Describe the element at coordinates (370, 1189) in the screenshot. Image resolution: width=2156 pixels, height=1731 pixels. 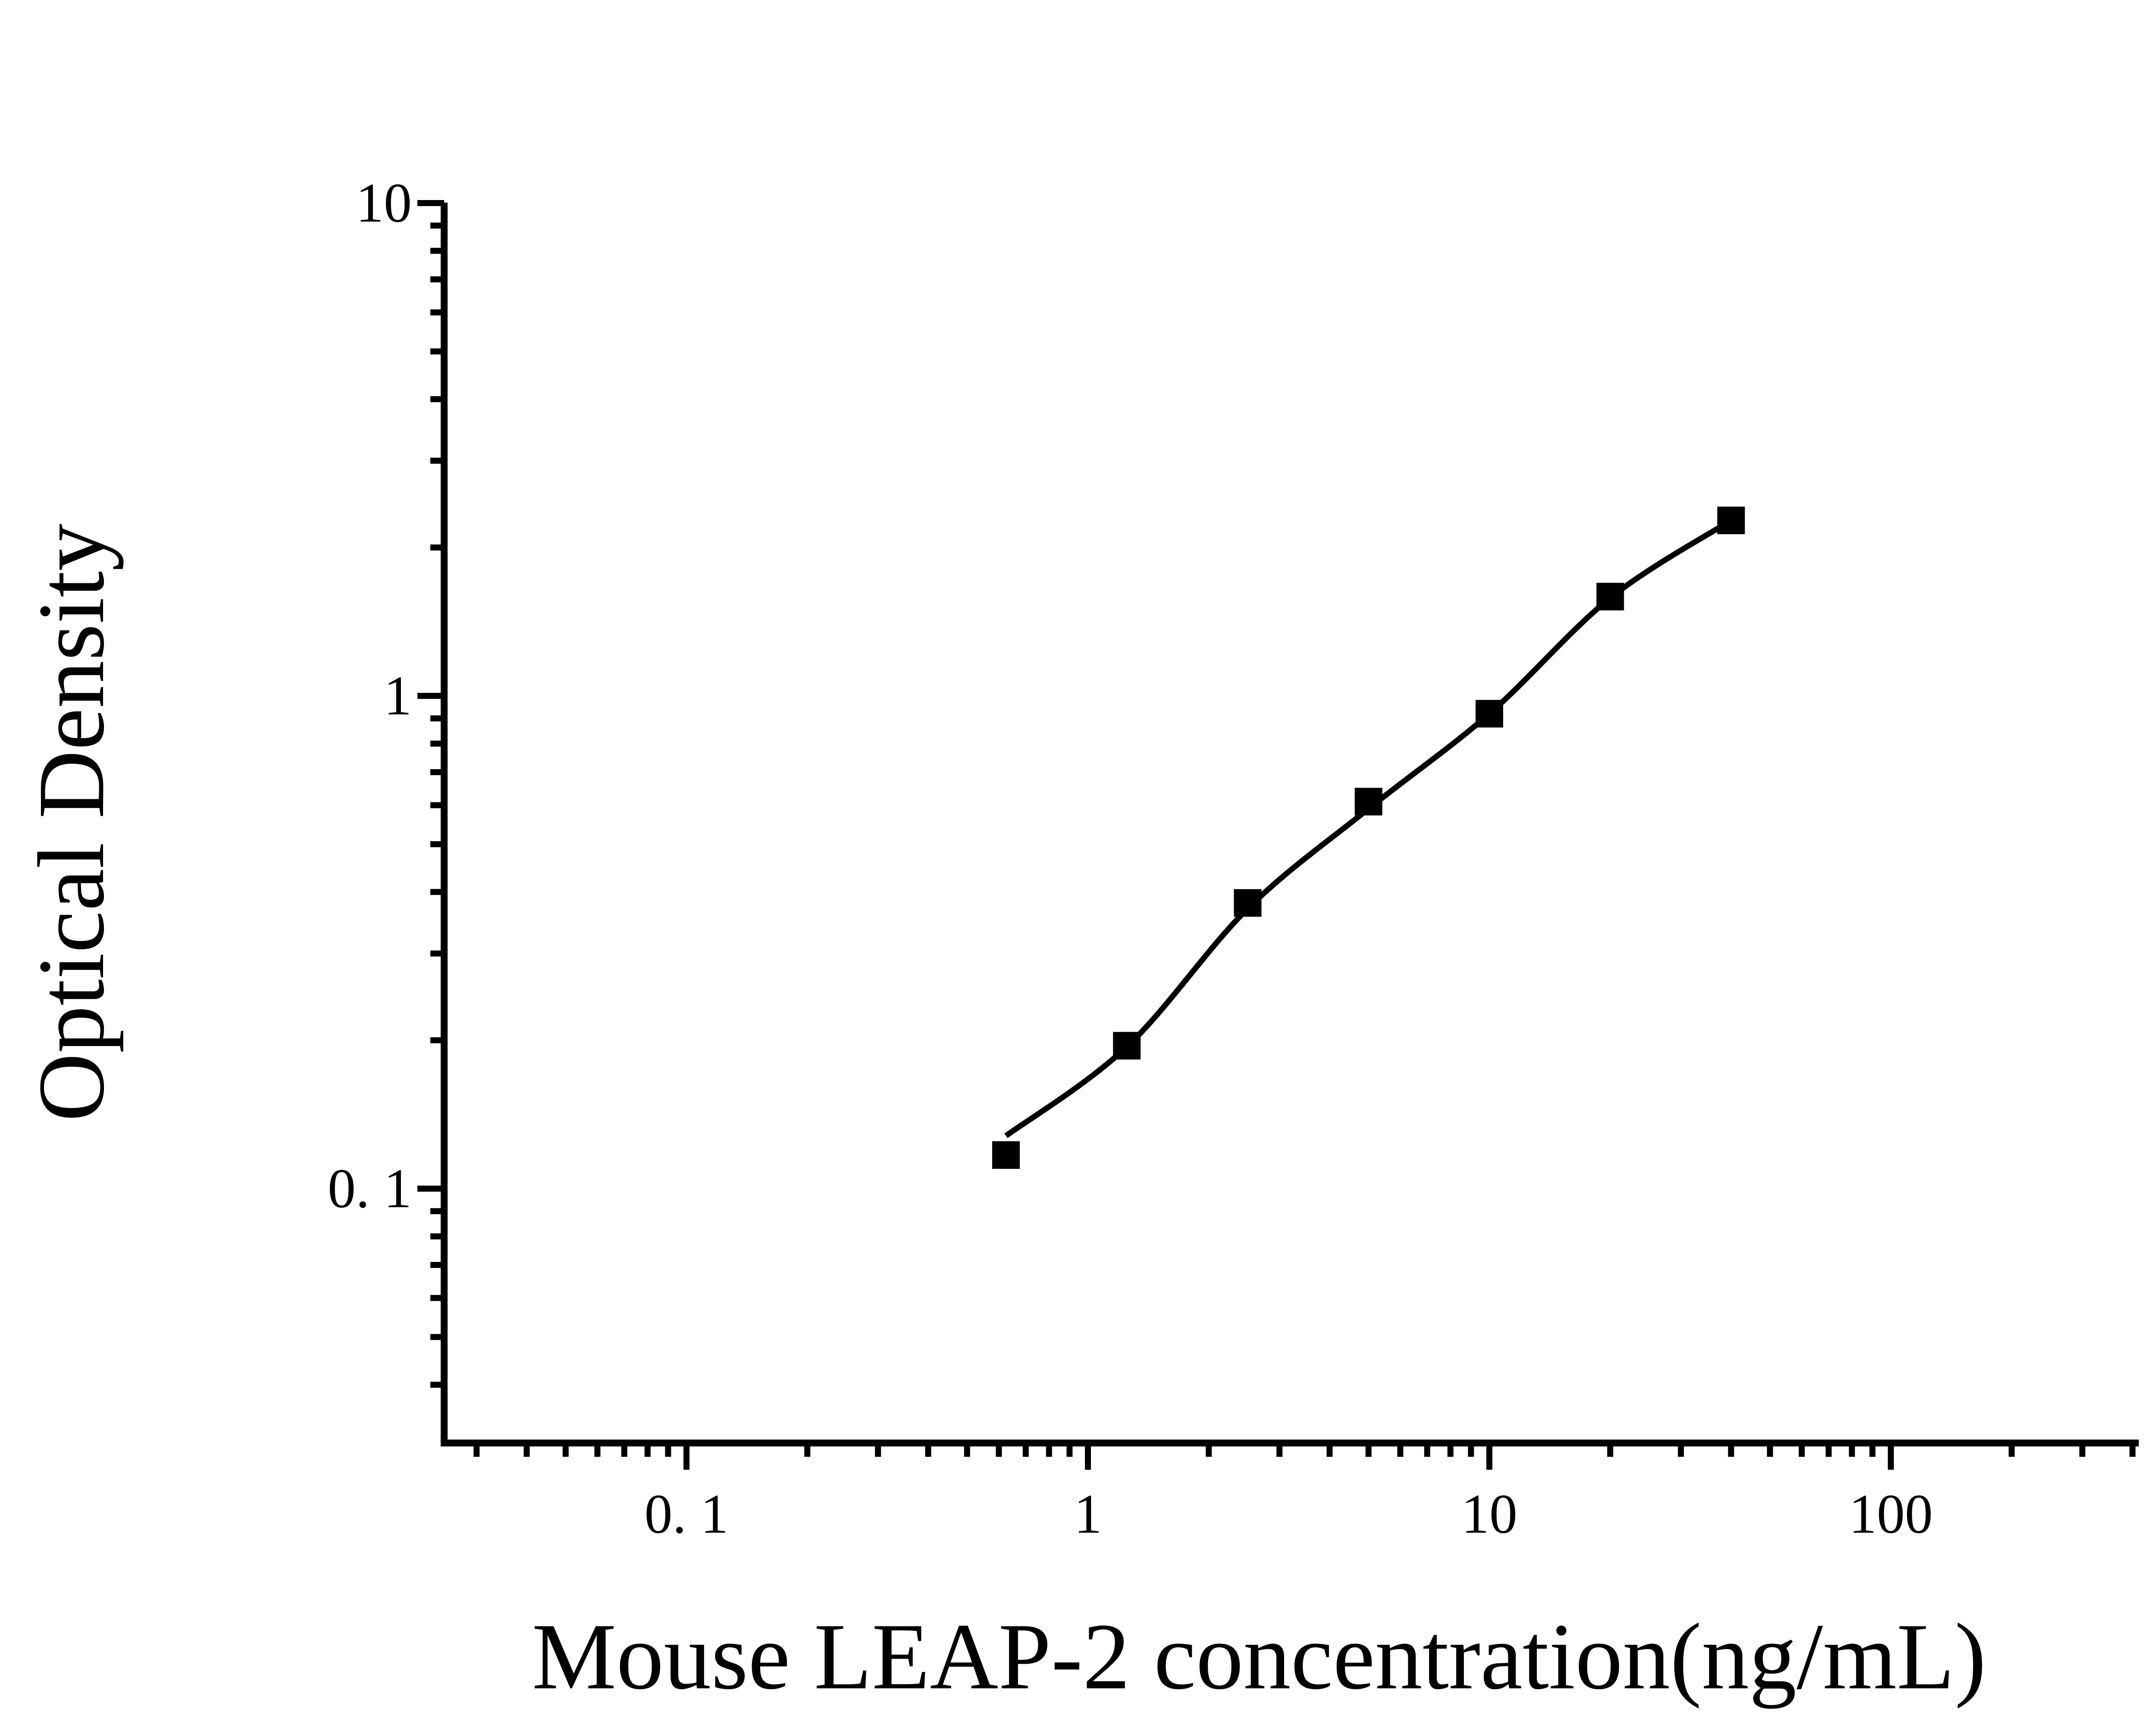
I see `y-tick-label: 0. 1` at that location.